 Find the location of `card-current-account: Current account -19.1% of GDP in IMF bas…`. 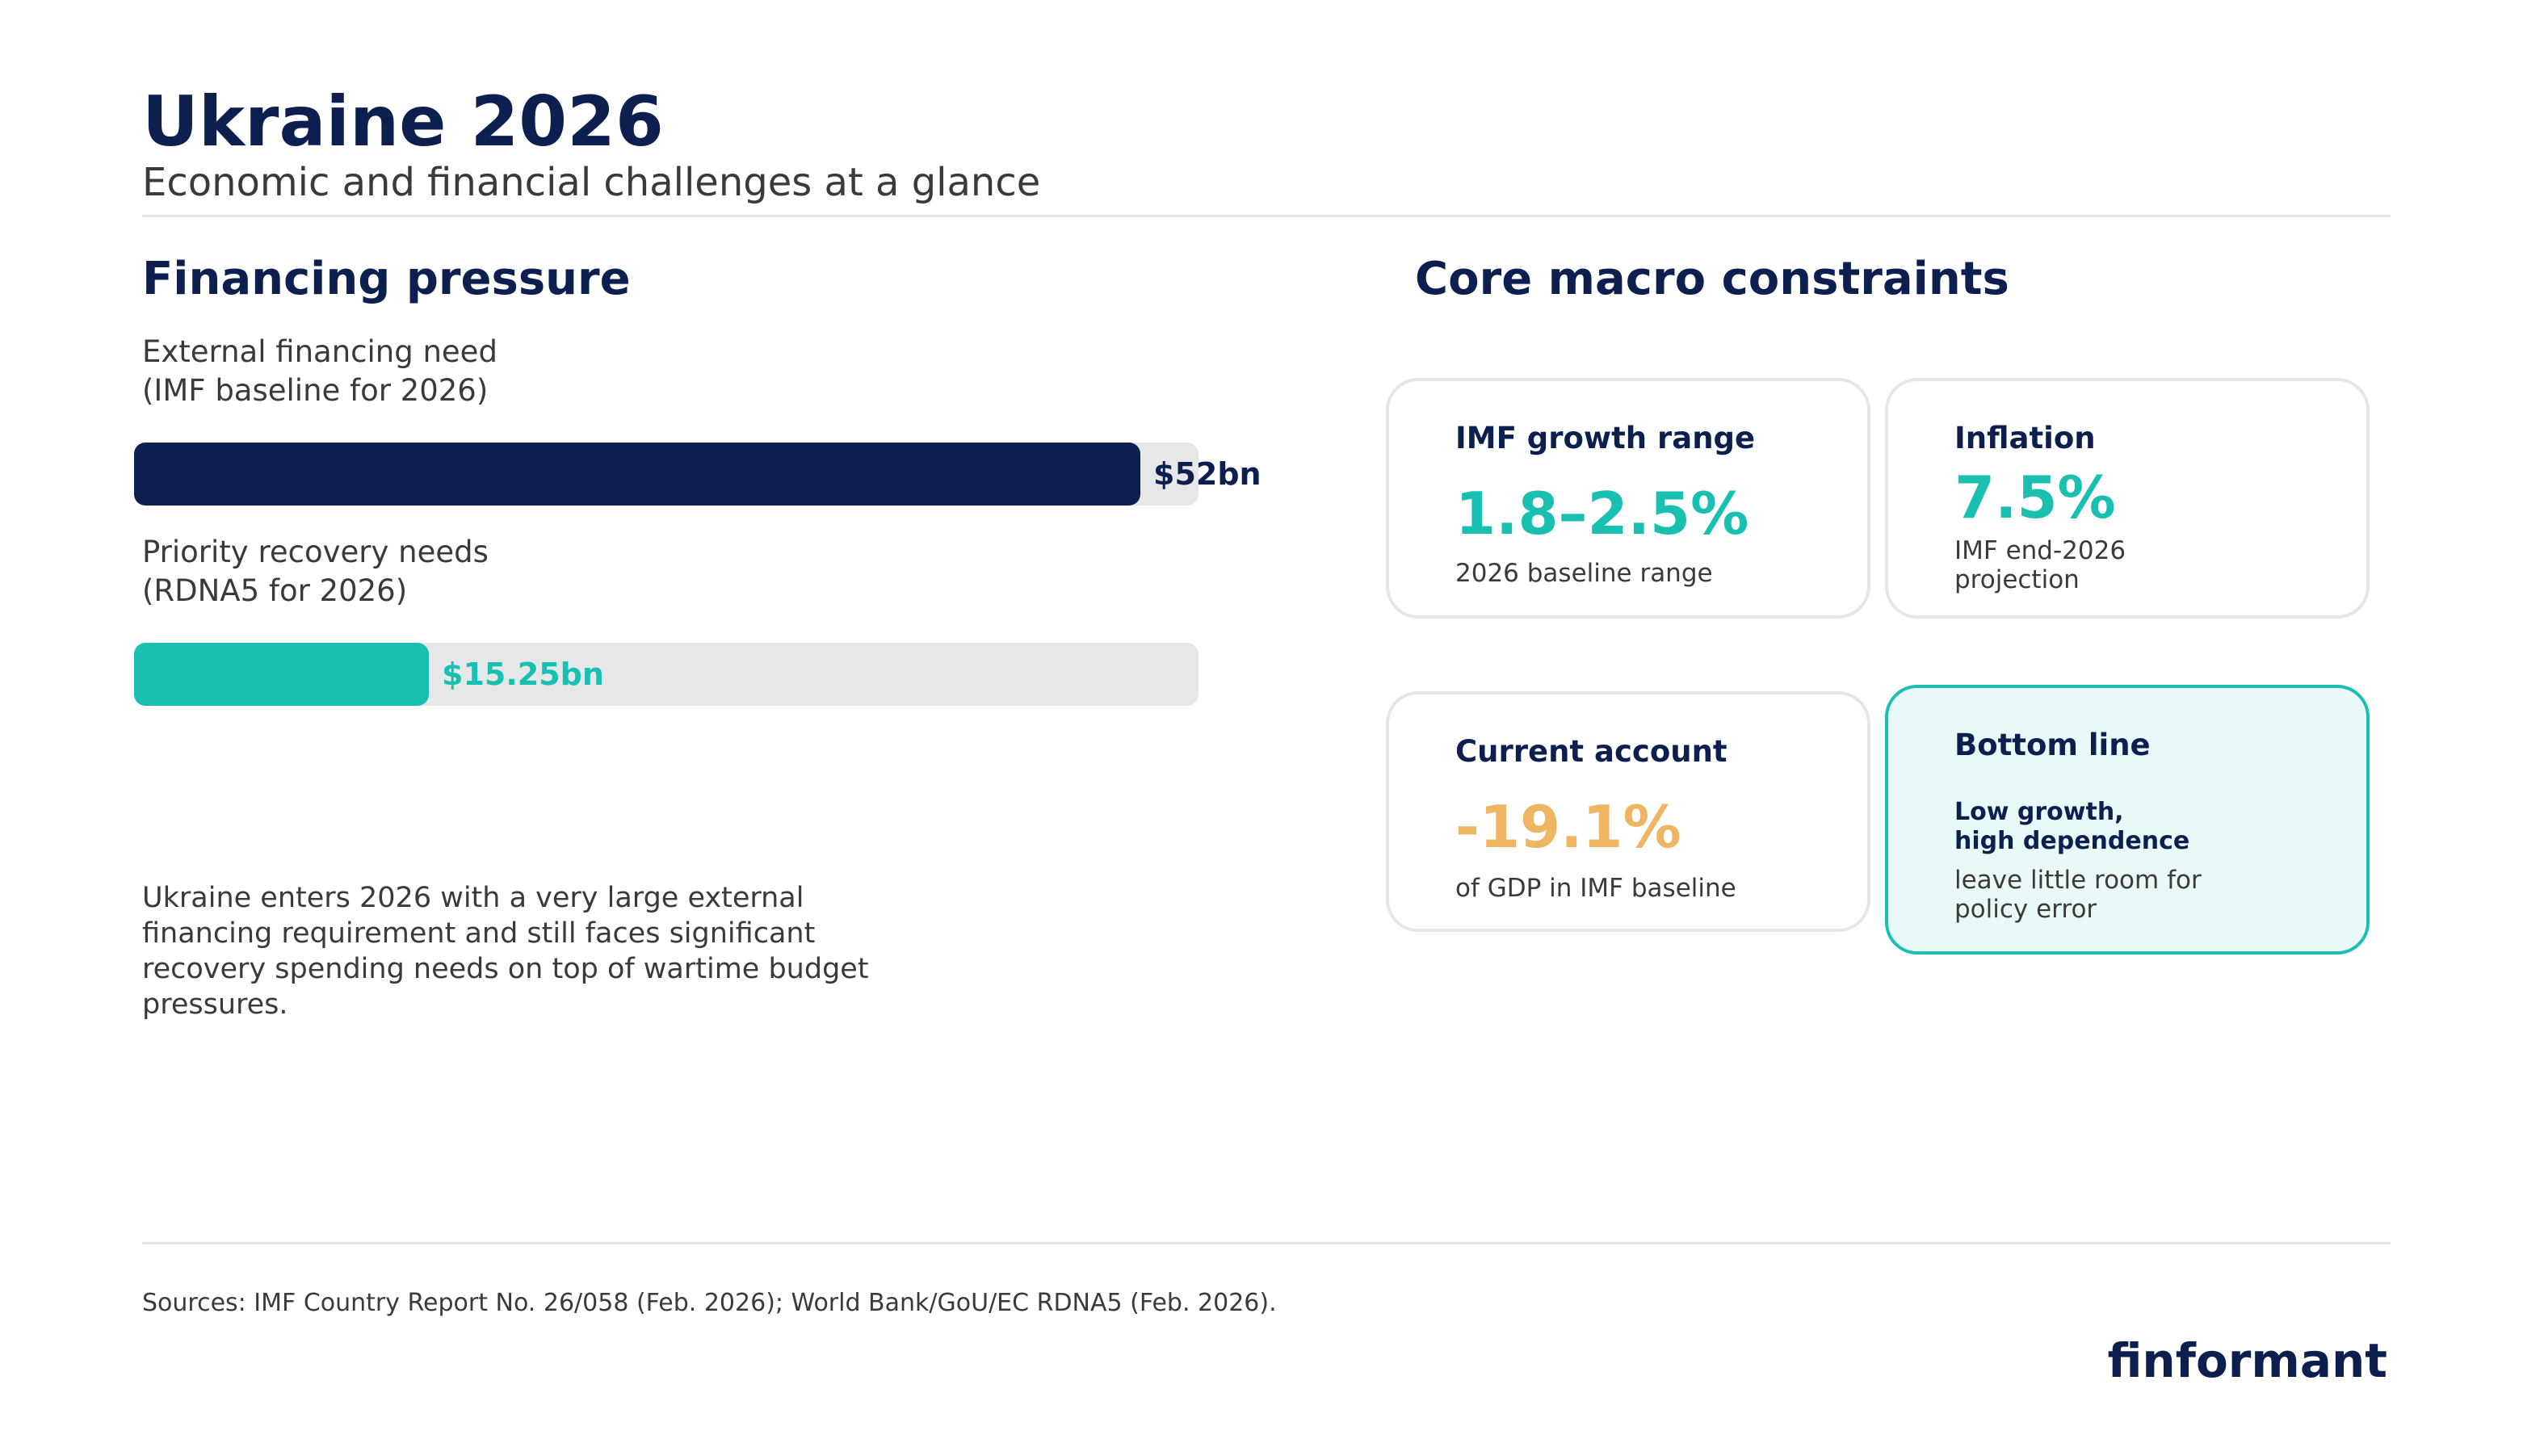

card-current-account: Current account -19.1% of GDP in IMF bas… is located at coordinates (1628, 811).